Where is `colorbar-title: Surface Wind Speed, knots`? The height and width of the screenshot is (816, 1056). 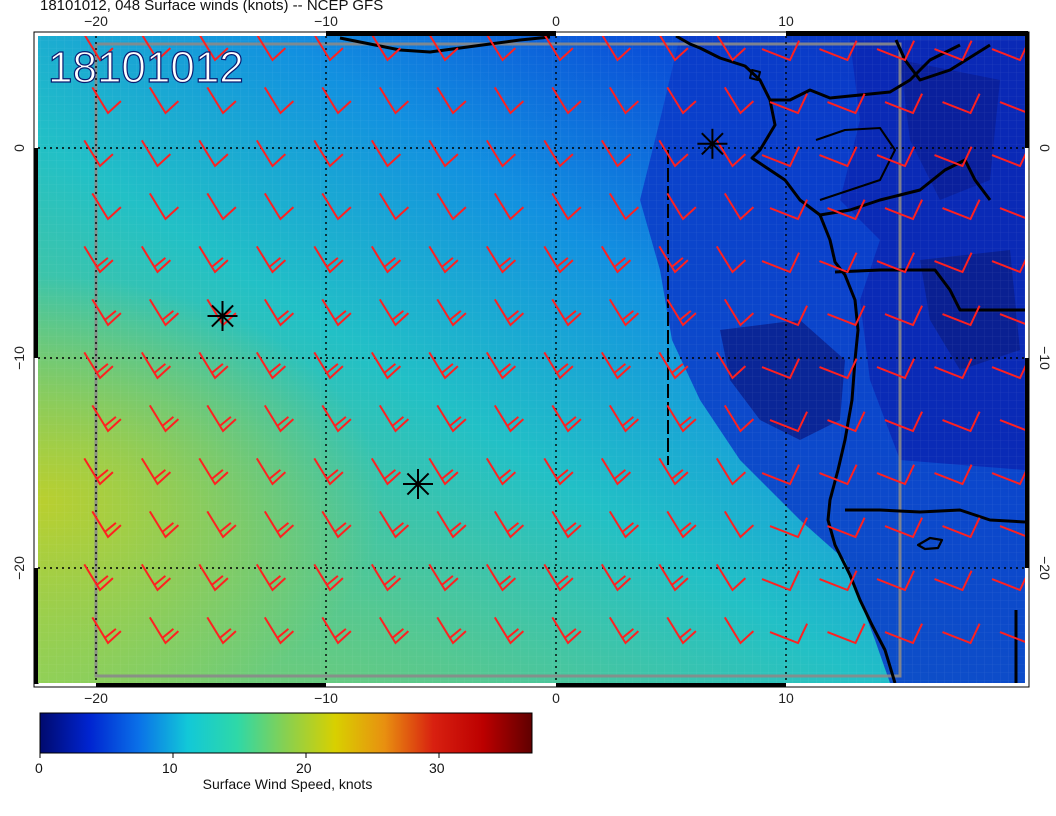
colorbar-title: Surface Wind Speed, knots is located at coordinates (287, 784).